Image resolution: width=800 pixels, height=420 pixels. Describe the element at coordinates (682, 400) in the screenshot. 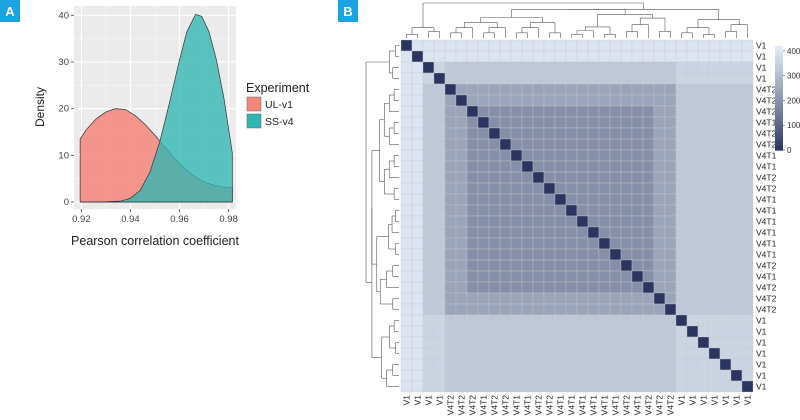

I see `column-label: V1` at that location.